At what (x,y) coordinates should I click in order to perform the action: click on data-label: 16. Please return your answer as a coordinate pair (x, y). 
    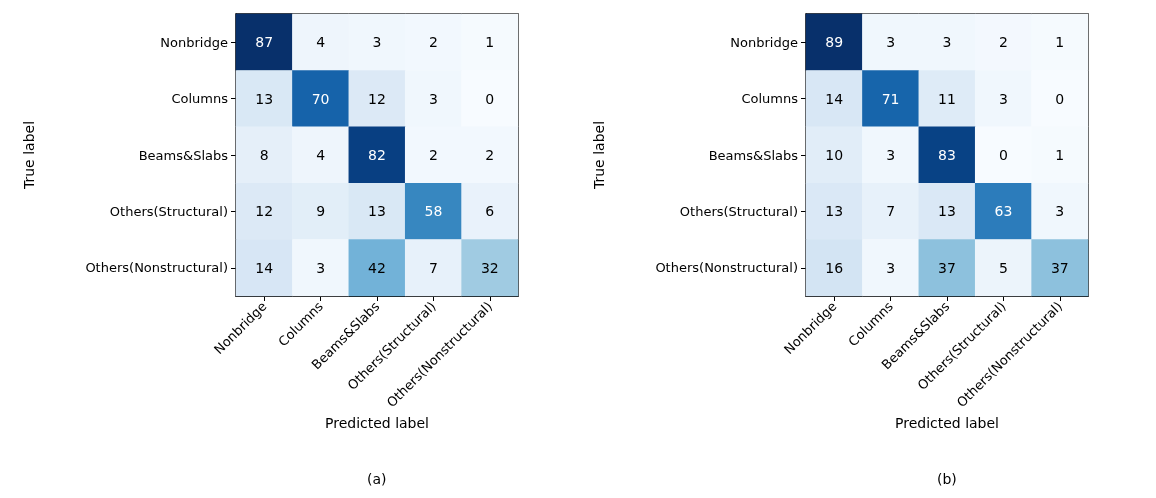
    Looking at the image, I should click on (834, 267).